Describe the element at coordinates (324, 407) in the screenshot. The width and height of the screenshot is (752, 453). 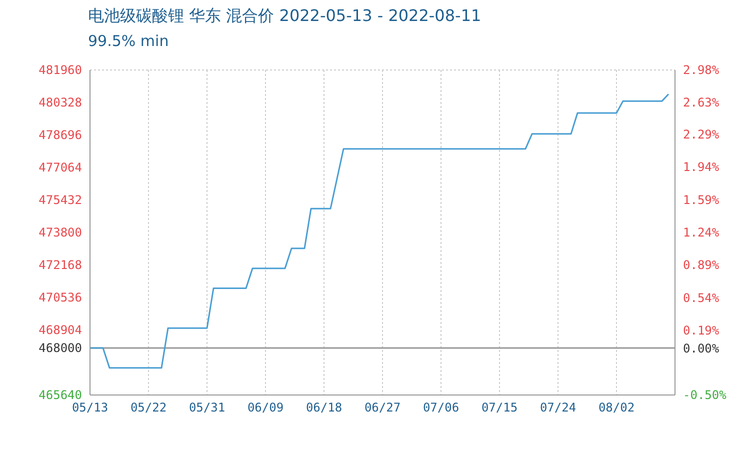
I see `x-tick-label: 06/18` at that location.